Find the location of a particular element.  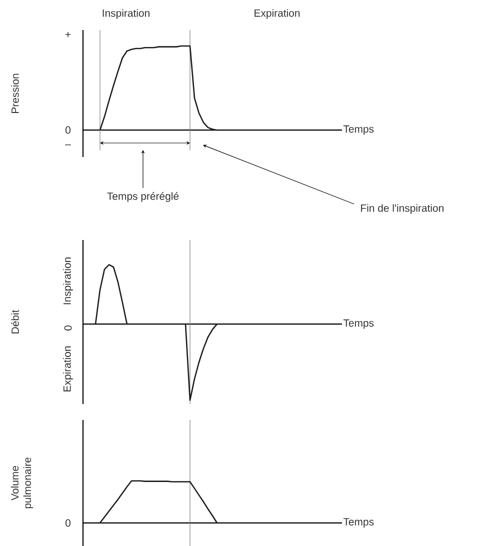

y-axis-title: Débit is located at coordinates (15, 322).